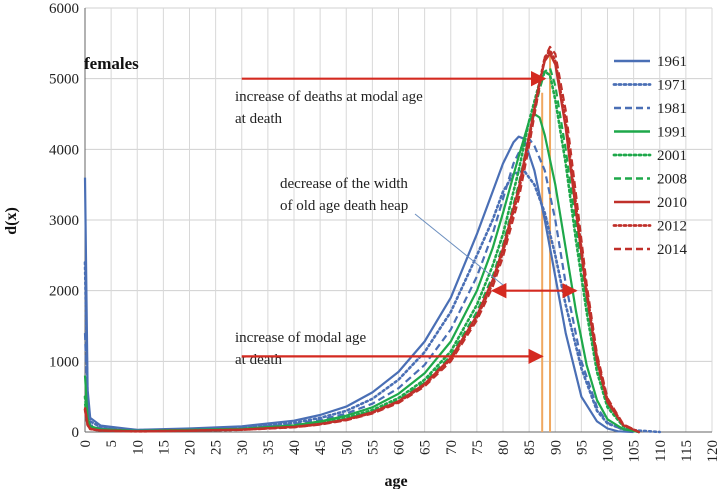 The width and height of the screenshot is (720, 489). I want to click on y-tick-label: 3000, so click(64, 221).